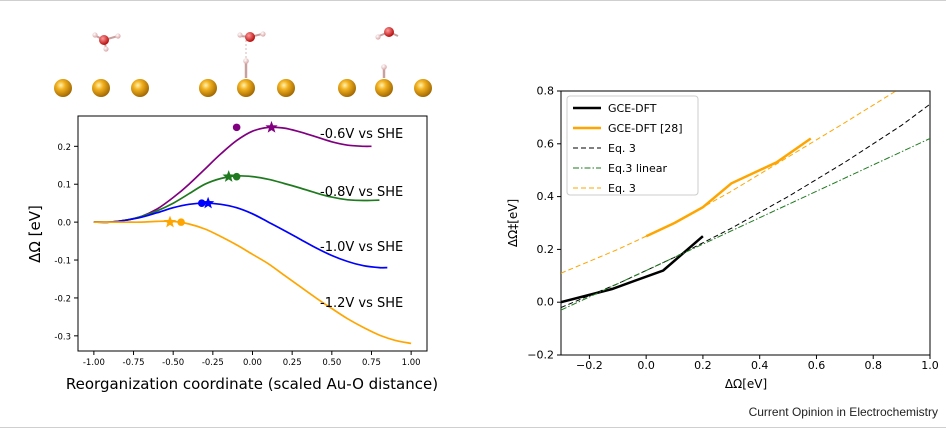  What do you see at coordinates (746, 384) in the screenshot?
I see `x-axis-label: ΔΩ[eV]` at bounding box center [746, 384].